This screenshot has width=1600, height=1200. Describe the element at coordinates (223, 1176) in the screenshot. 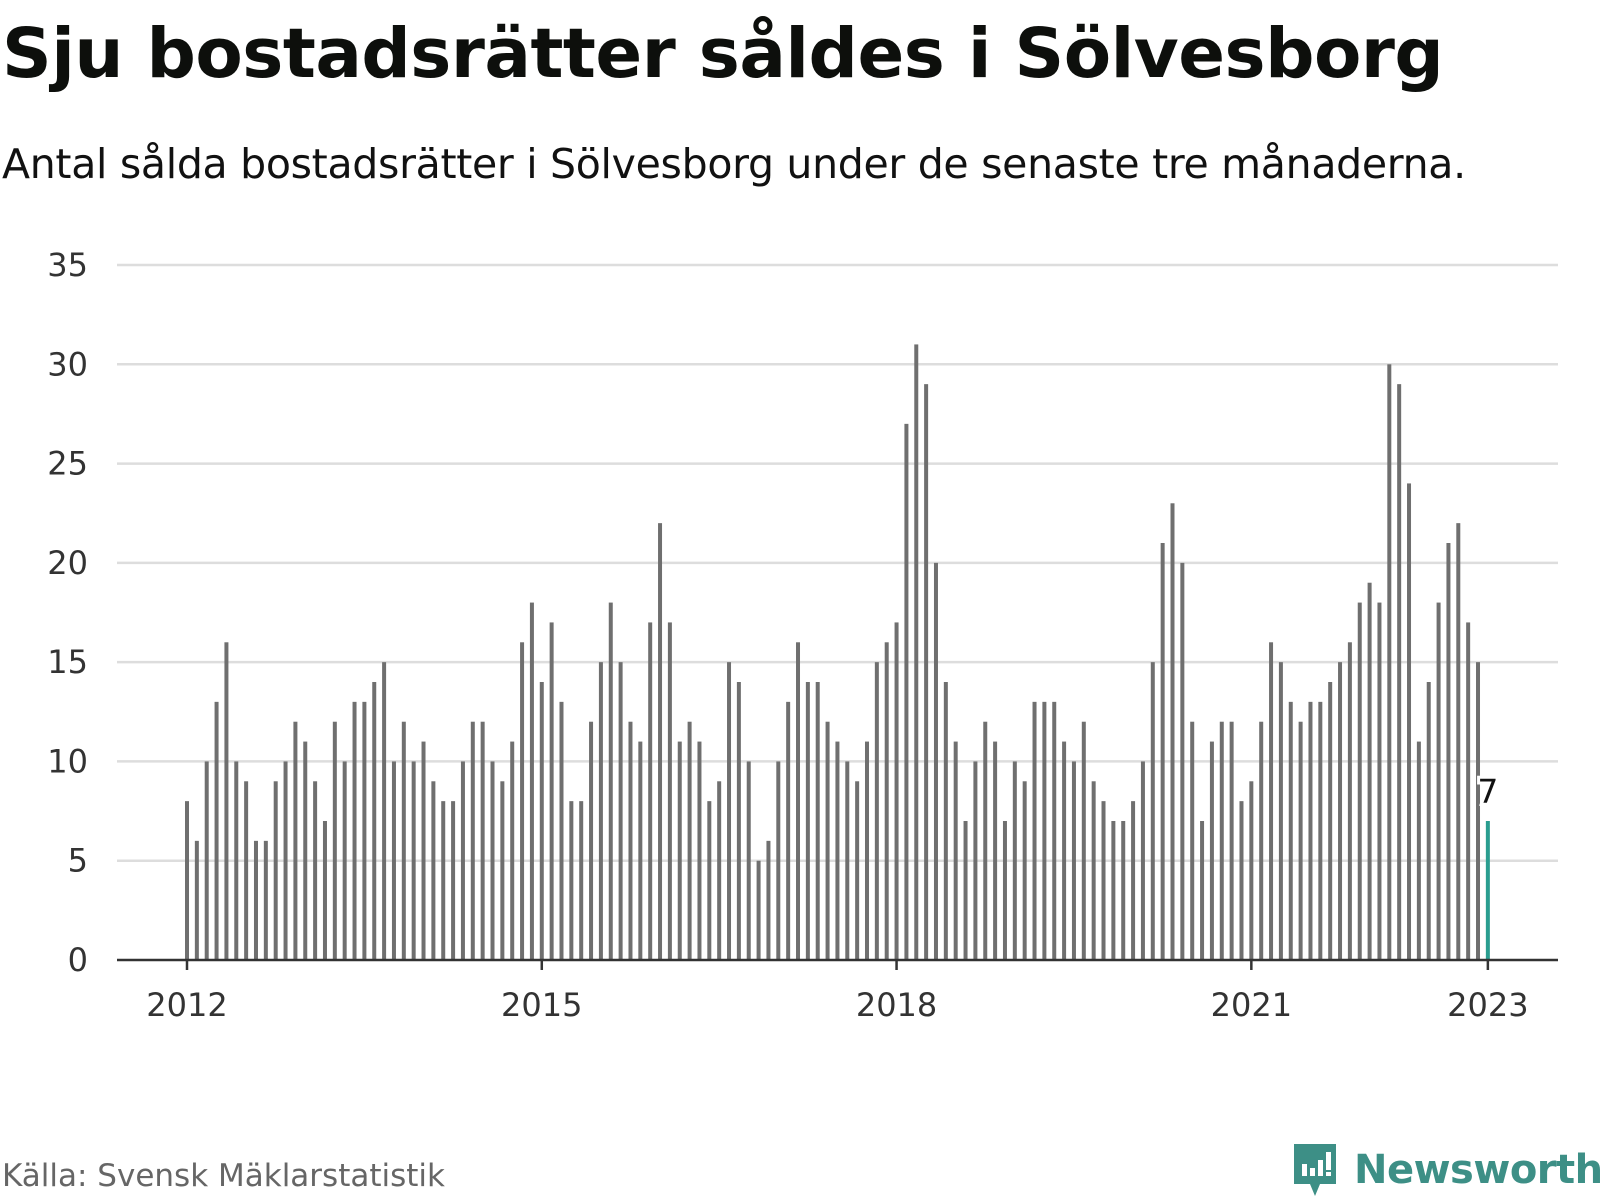

I see `source-note: Källa: Svensk Mäklarstatistik` at that location.